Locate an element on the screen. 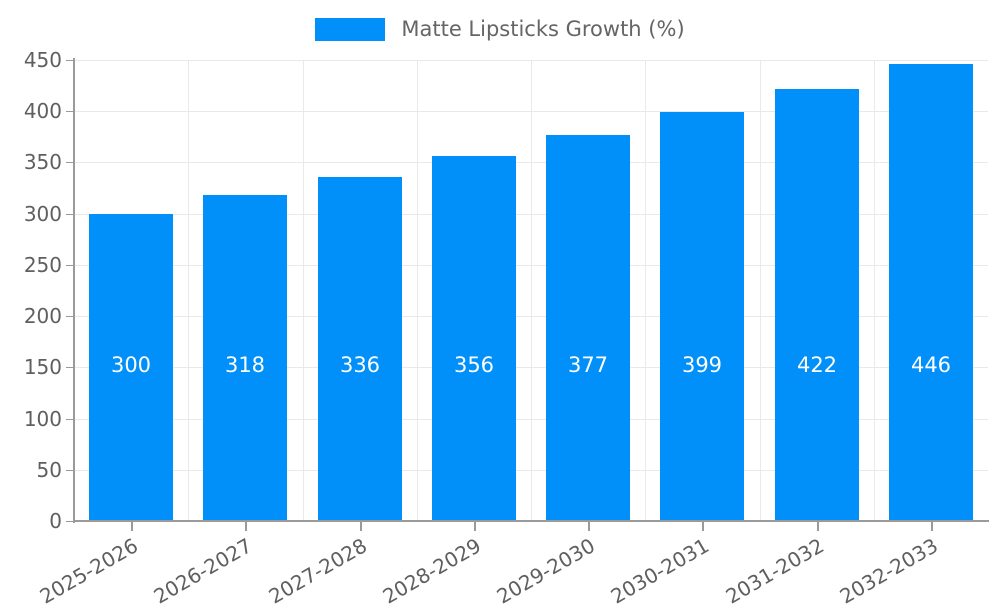 This screenshot has height=614, width=1000. bar-value-label: 422 is located at coordinates (817, 365).